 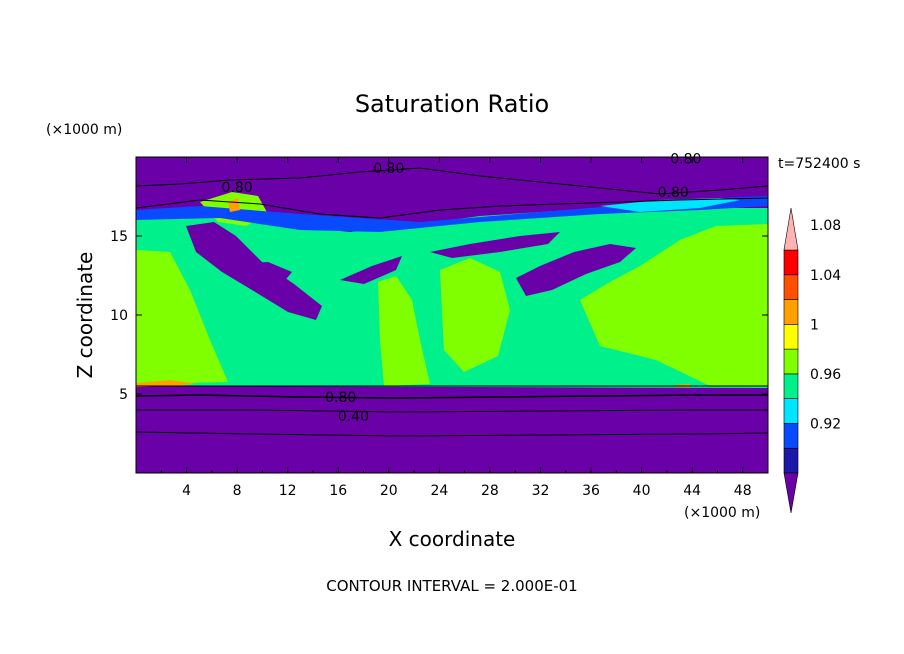 What do you see at coordinates (338, 491) in the screenshot?
I see `x-tick-label: 16` at bounding box center [338, 491].